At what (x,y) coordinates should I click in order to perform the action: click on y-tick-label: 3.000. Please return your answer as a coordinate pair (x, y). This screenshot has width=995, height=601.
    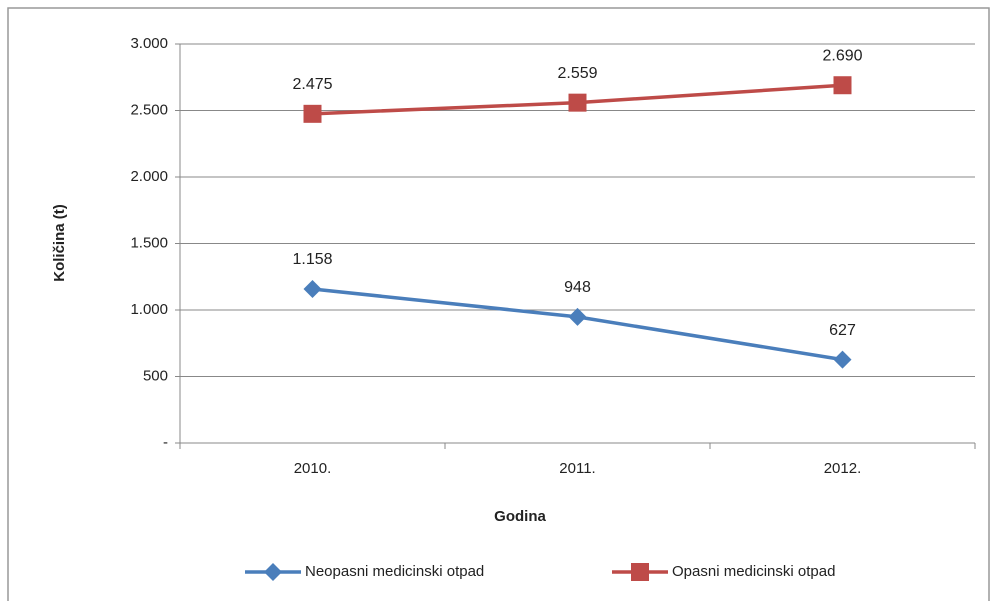
    Looking at the image, I should click on (149, 43).